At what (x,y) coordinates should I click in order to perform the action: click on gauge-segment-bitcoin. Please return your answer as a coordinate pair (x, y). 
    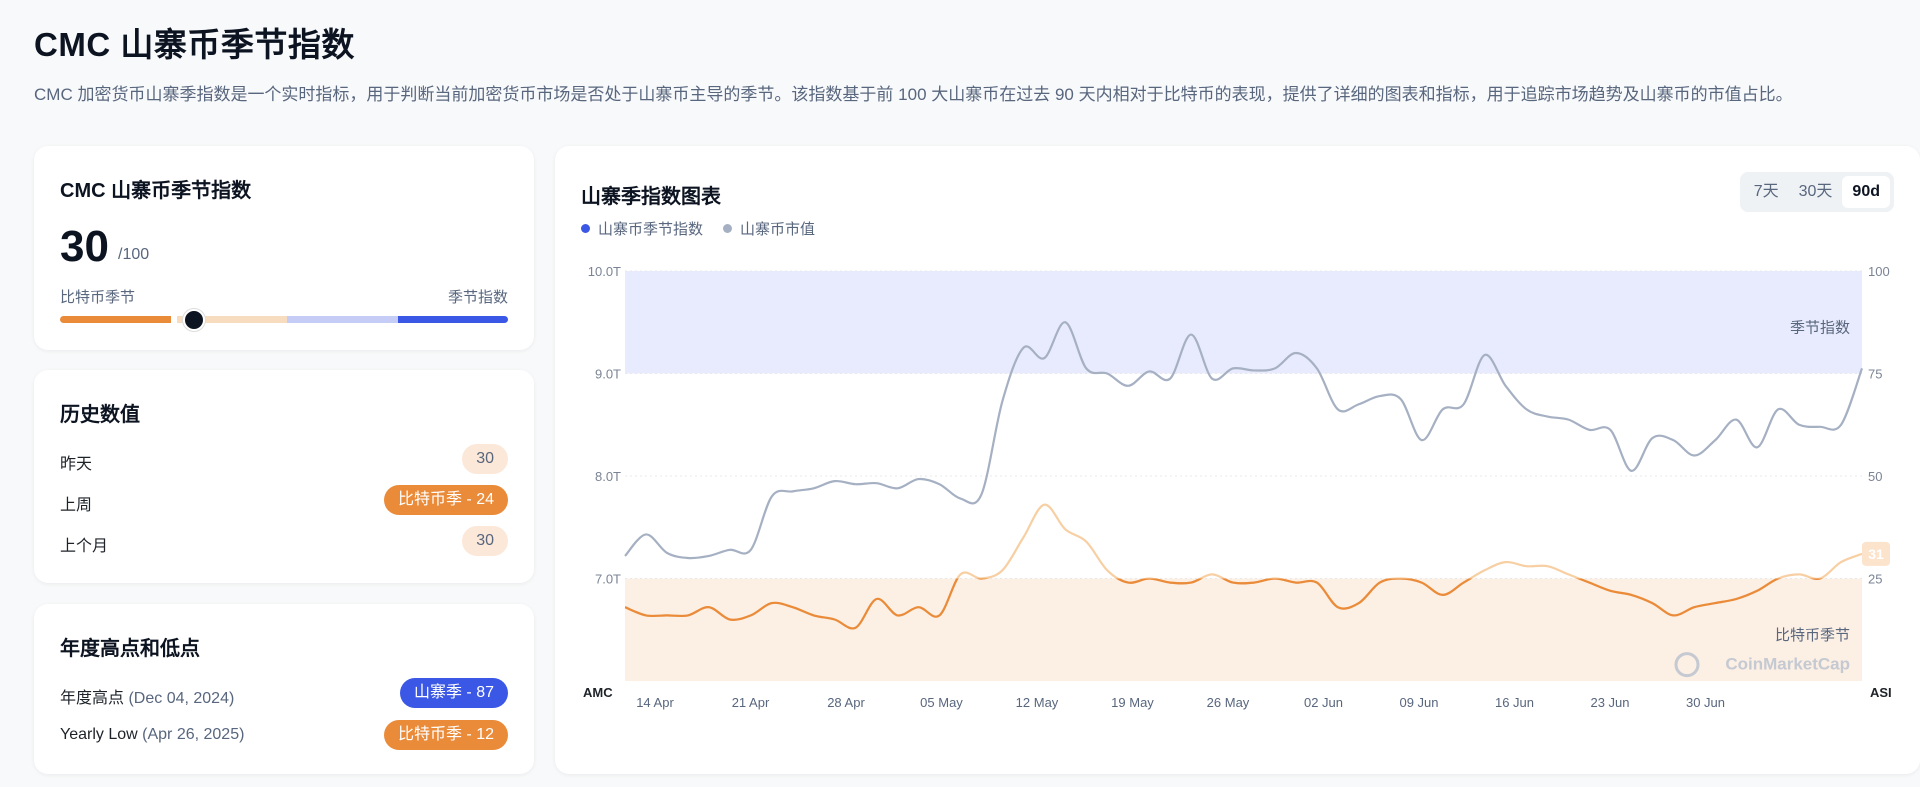
    Looking at the image, I should click on (115, 319).